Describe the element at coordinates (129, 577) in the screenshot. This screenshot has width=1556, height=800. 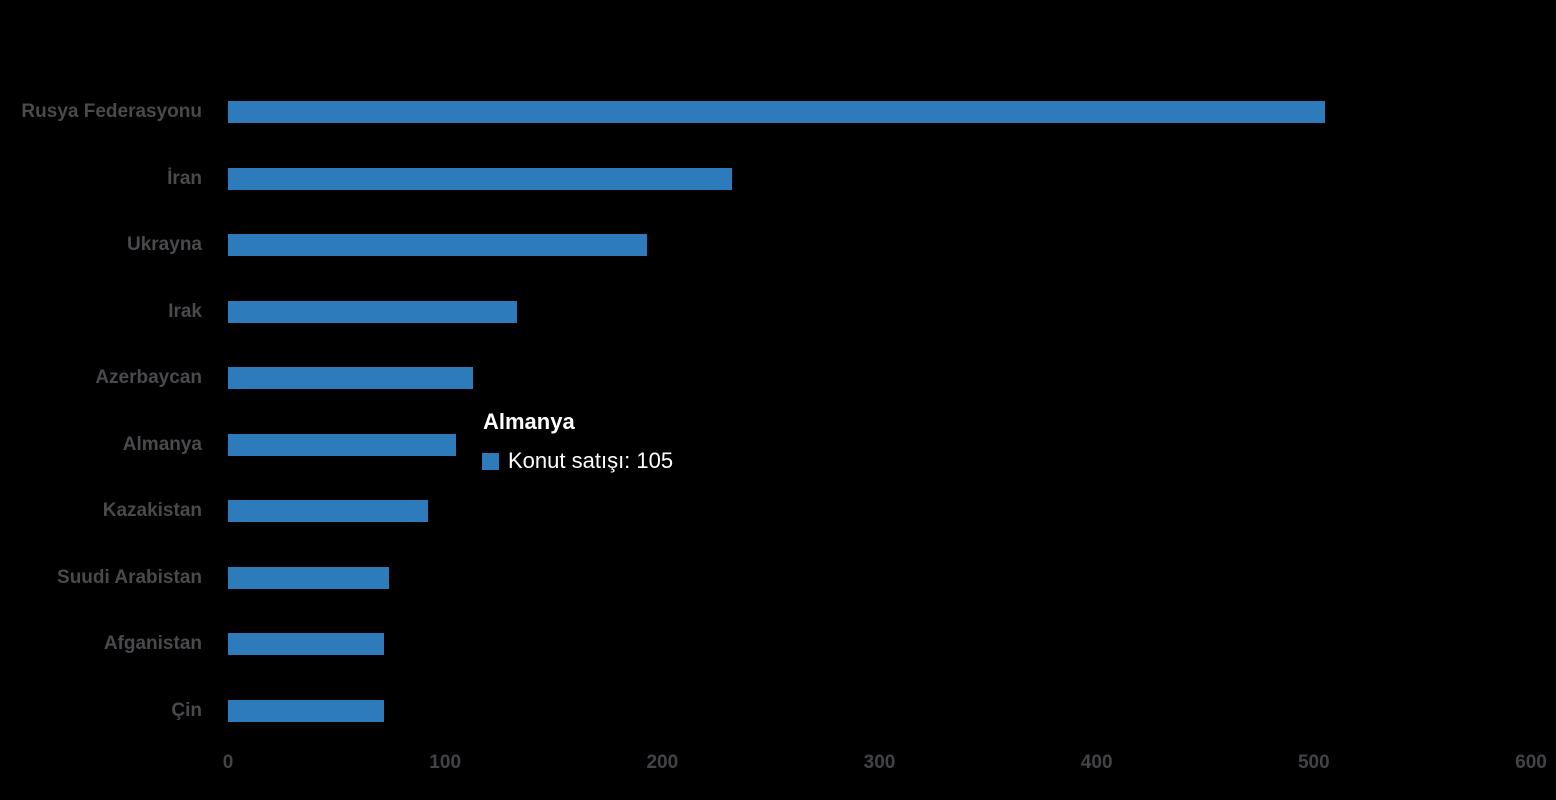
I see `category-label: Suudi Arabistan` at that location.